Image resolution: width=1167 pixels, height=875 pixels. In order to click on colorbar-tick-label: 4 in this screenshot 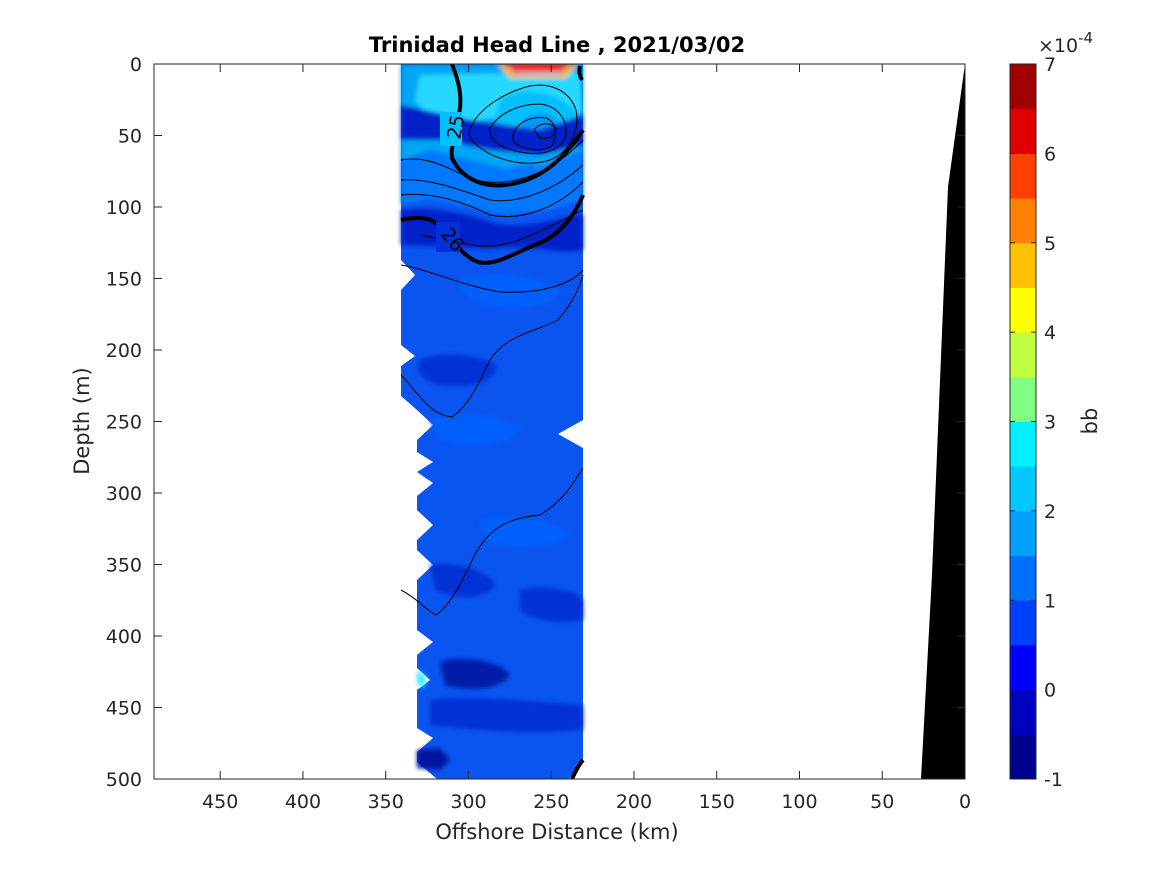, I will do `click(1050, 333)`.